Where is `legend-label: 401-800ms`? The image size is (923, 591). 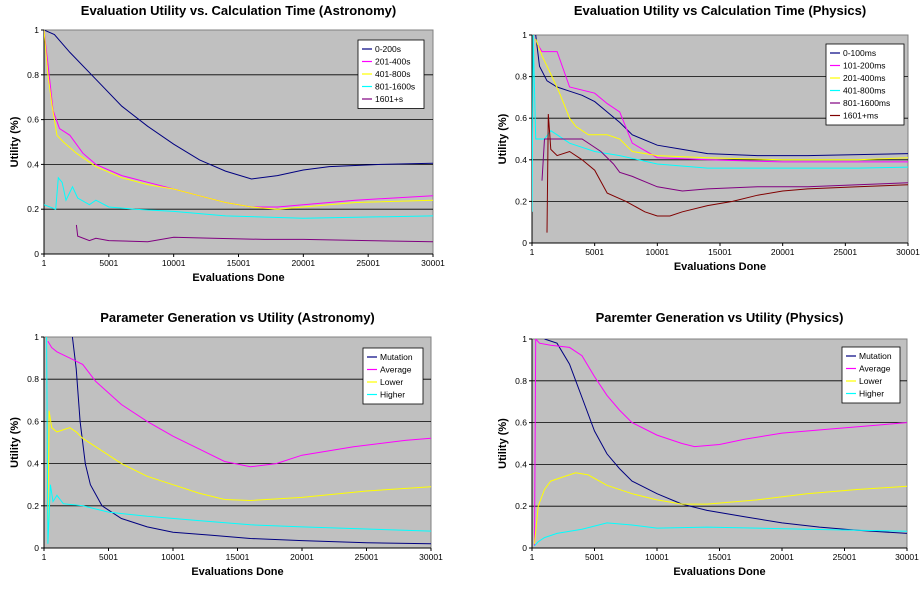 legend-label: 401-800ms is located at coordinates (864, 91).